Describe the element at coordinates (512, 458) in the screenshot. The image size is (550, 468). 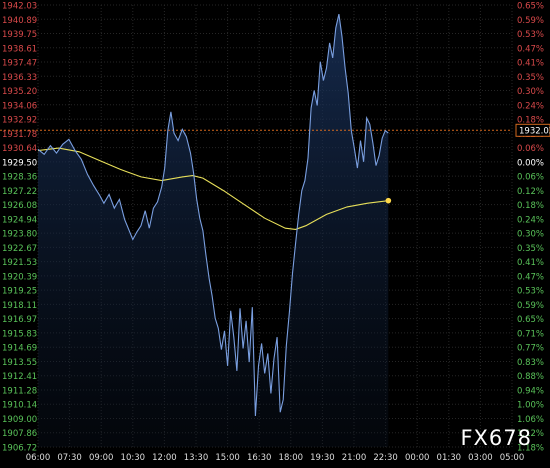
I see `x-axis-tick-label: 05:00` at that location.